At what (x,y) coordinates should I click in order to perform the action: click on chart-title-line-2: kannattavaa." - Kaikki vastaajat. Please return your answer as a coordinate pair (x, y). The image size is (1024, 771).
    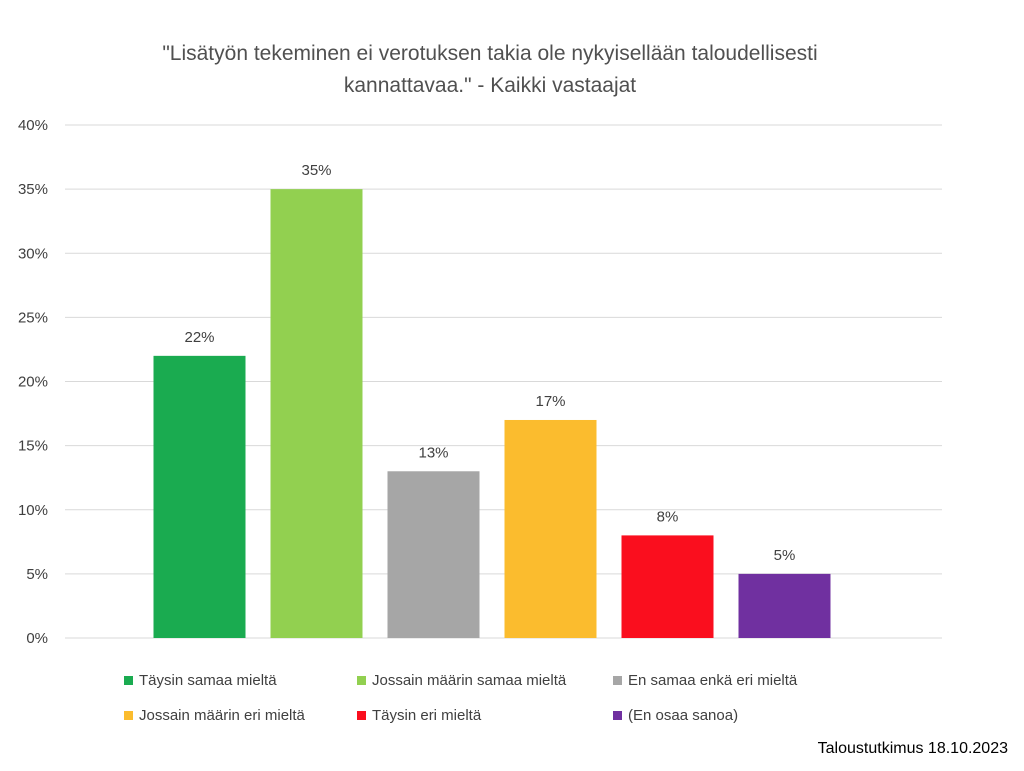
    Looking at the image, I should click on (490, 85).